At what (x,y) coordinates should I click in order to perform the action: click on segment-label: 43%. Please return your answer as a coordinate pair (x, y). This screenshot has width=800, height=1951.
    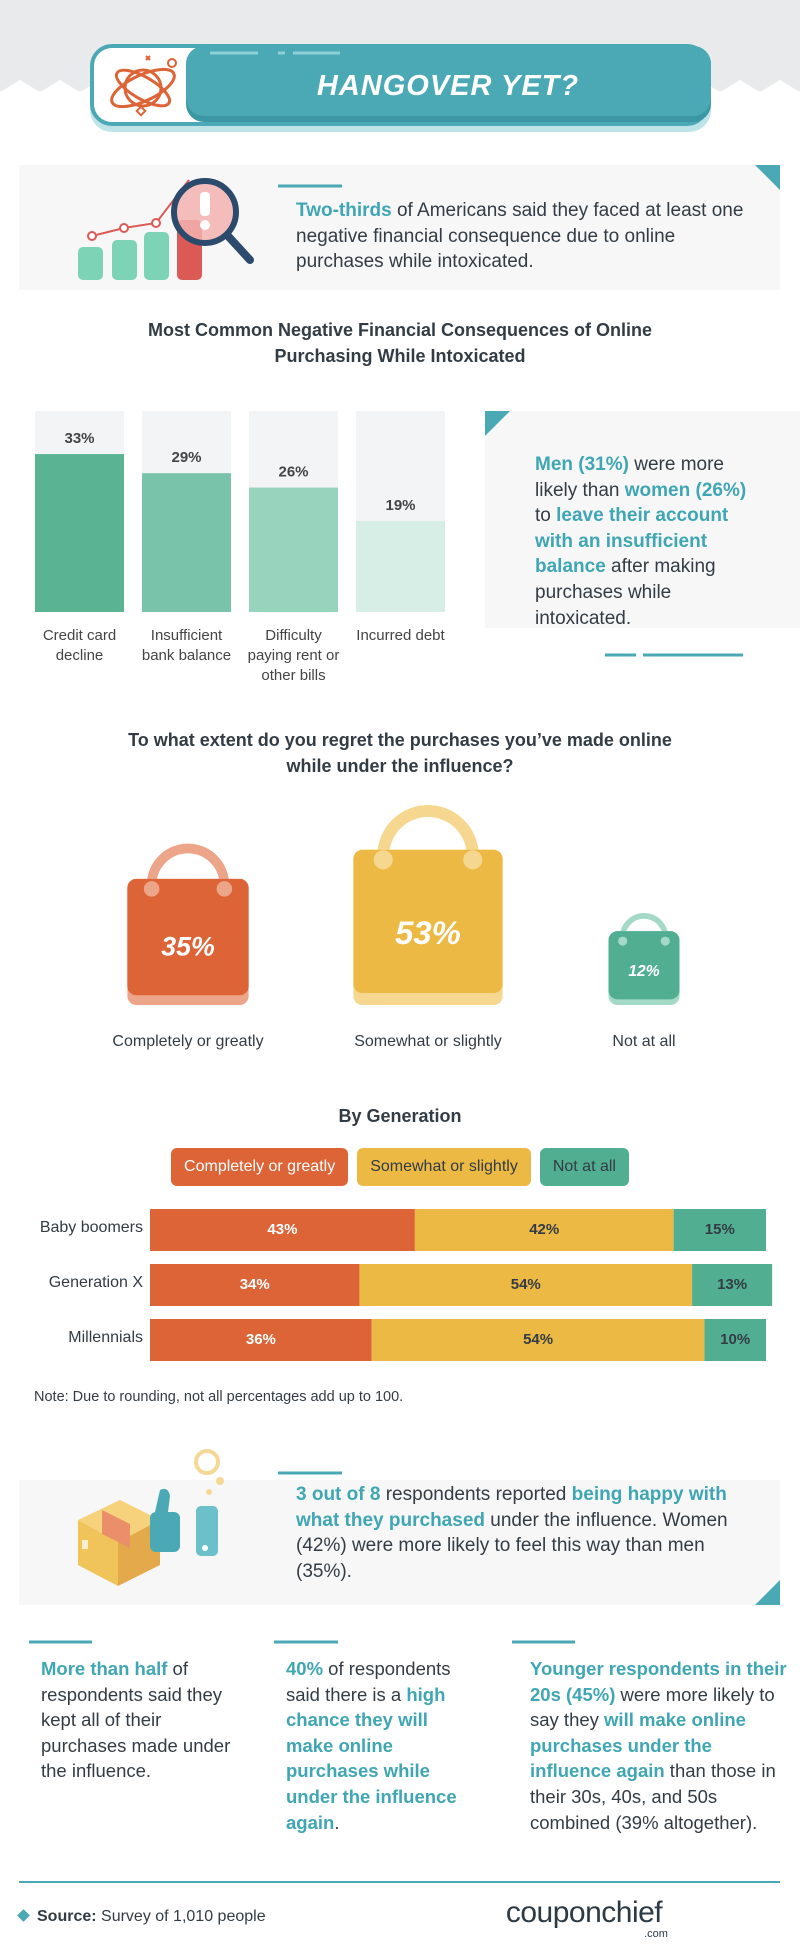
    Looking at the image, I should click on (282, 1229).